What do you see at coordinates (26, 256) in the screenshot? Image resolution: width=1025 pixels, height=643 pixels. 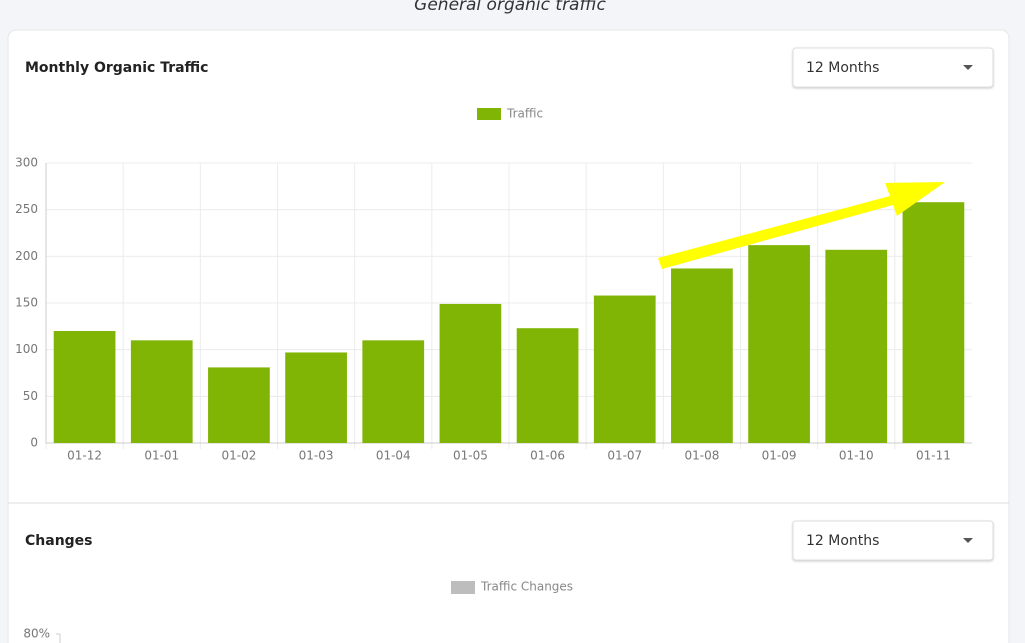 I see `y-tick-label: 200` at bounding box center [26, 256].